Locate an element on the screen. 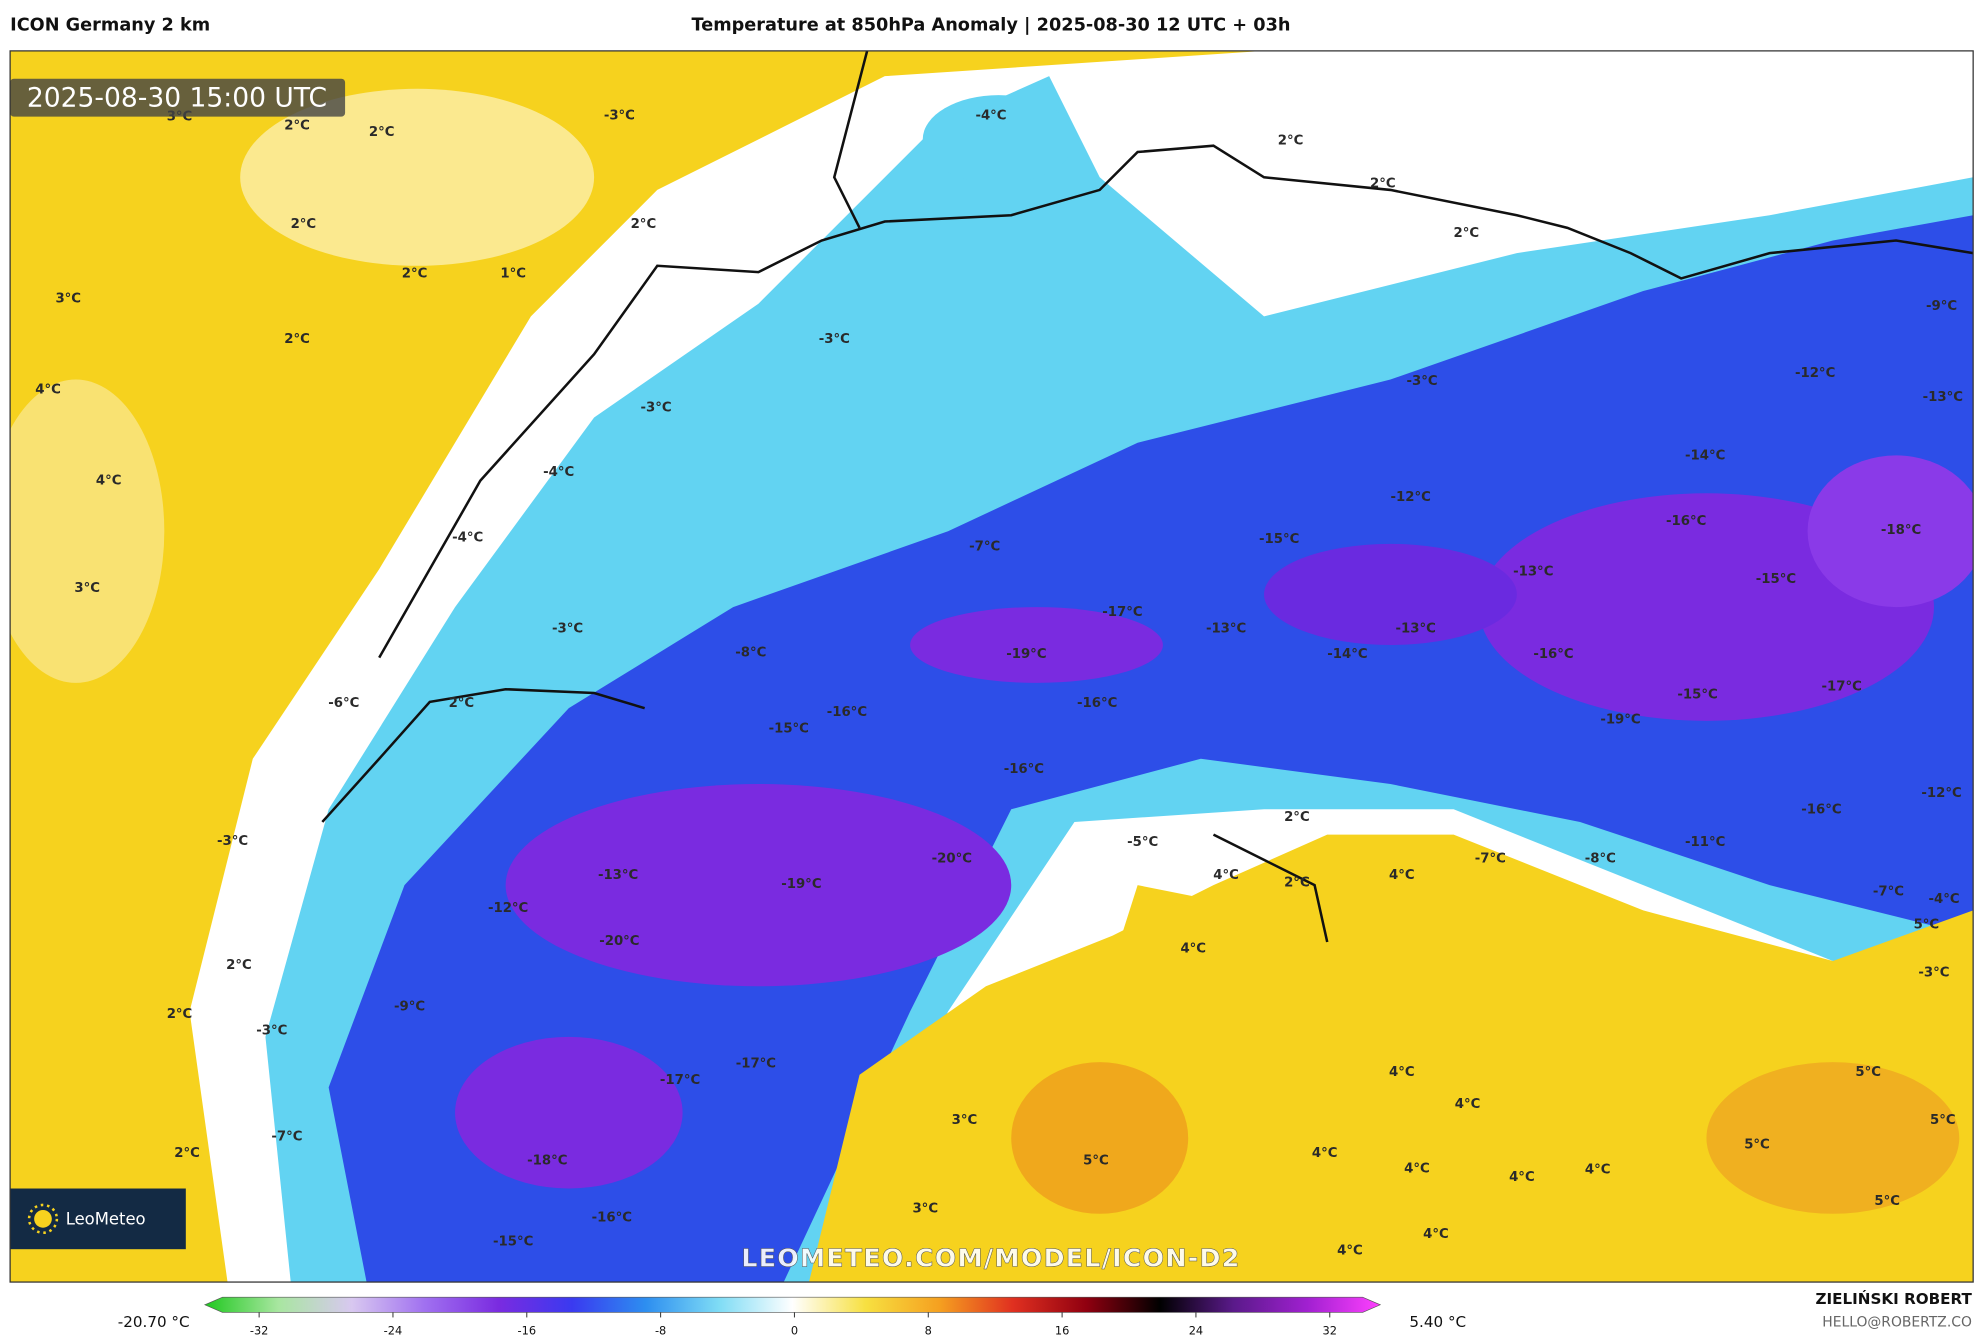  author: ZIELIŃSKI ROBERT is located at coordinates (1894, 1298).